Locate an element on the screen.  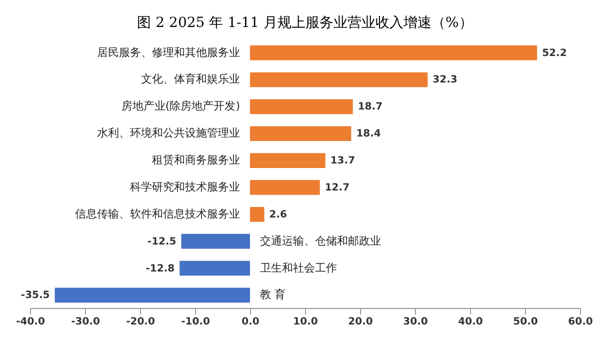
data-label: 12.7 is located at coordinates (337, 188).